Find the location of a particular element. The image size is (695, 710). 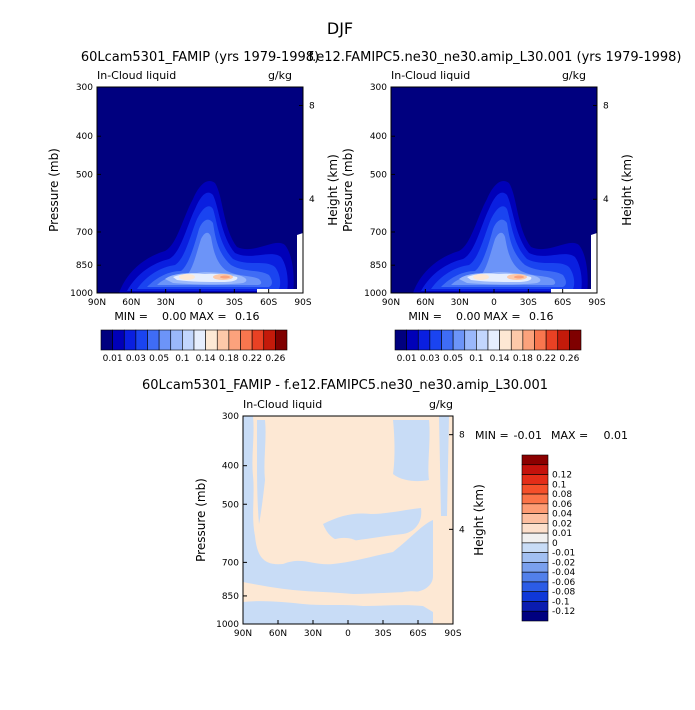

panel-c-max-value: 0.01 is located at coordinates (616, 435).